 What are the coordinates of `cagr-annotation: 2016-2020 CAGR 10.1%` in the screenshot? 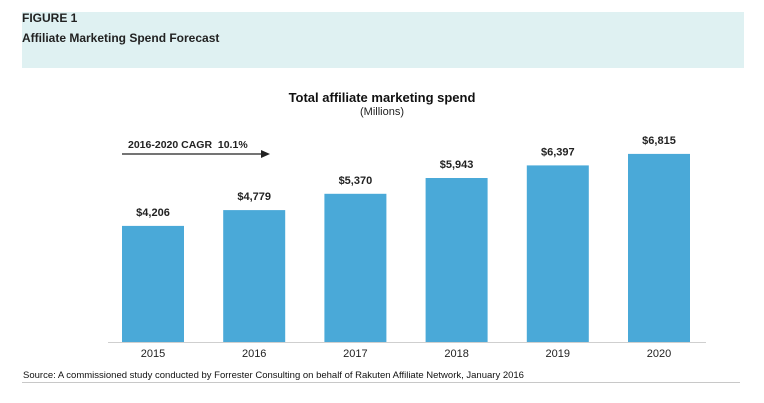 It's located at (188, 145).